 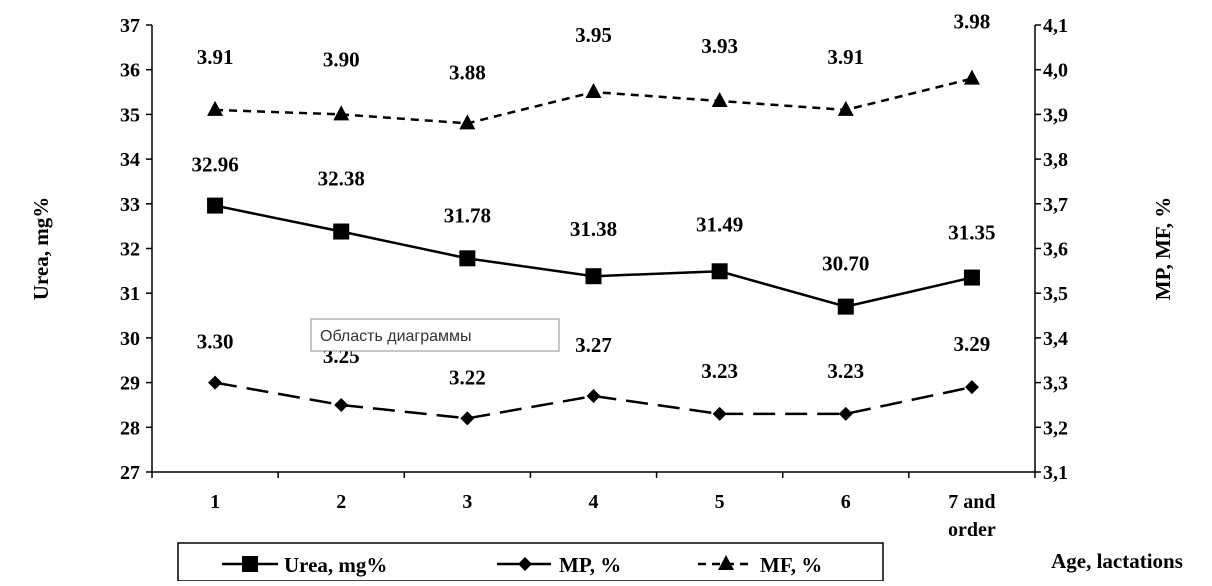 What do you see at coordinates (467, 502) in the screenshot?
I see `x-tick-label: 3` at bounding box center [467, 502].